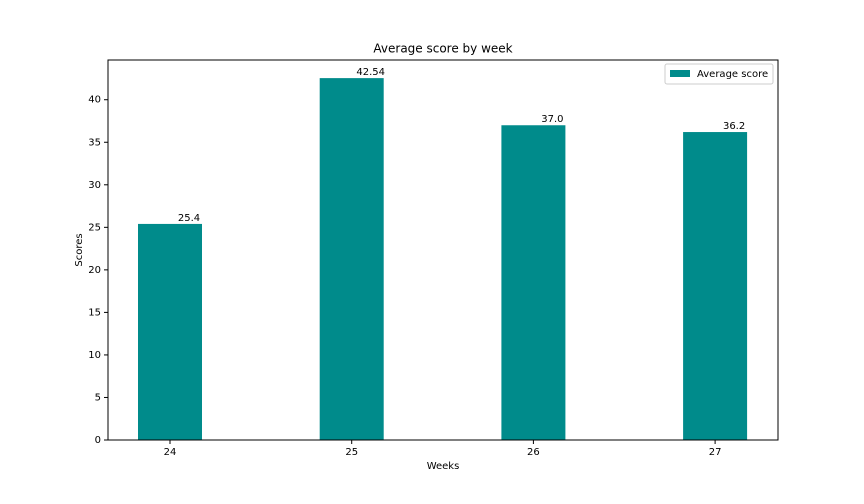 Image resolution: width=864 pixels, height=504 pixels. I want to click on y-tick-label: 15, so click(94, 312).